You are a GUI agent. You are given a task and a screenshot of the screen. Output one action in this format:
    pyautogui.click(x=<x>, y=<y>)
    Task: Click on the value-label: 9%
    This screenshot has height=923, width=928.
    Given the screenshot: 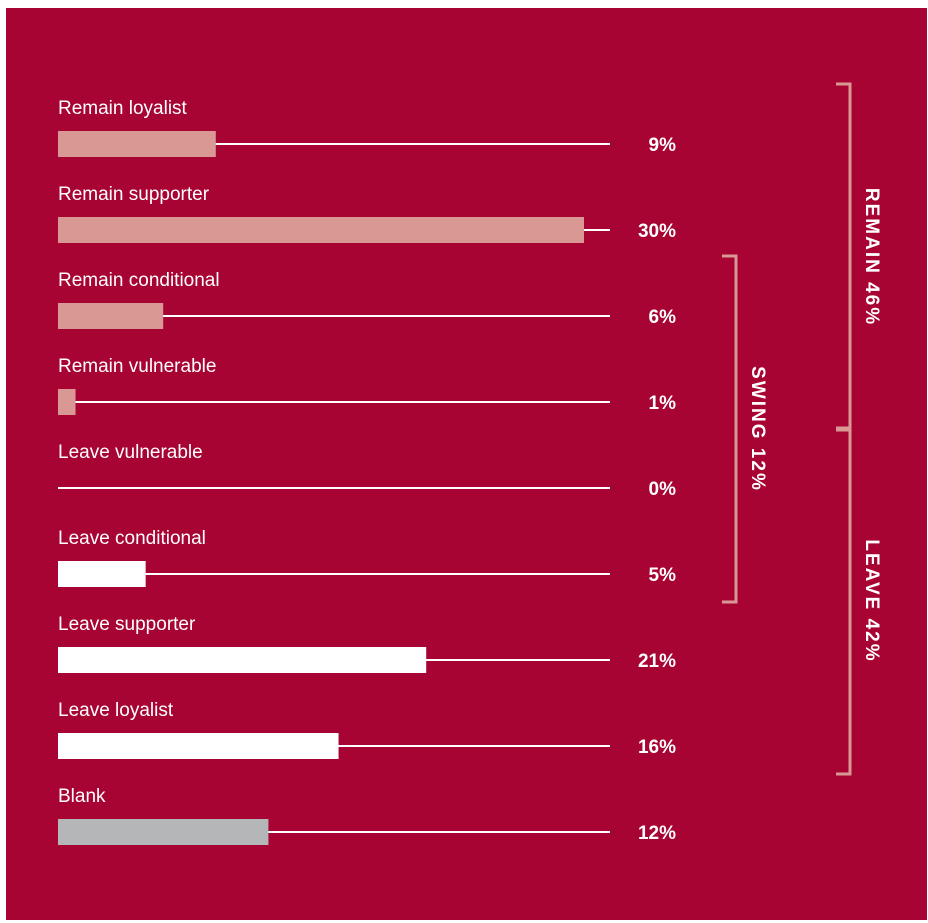 What is the action you would take?
    pyautogui.click(x=663, y=145)
    